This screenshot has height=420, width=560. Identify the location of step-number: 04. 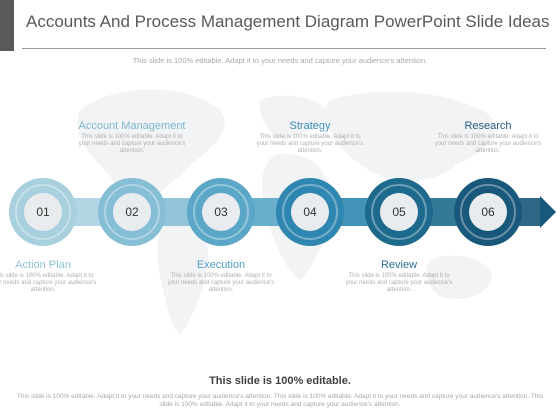
(310, 212).